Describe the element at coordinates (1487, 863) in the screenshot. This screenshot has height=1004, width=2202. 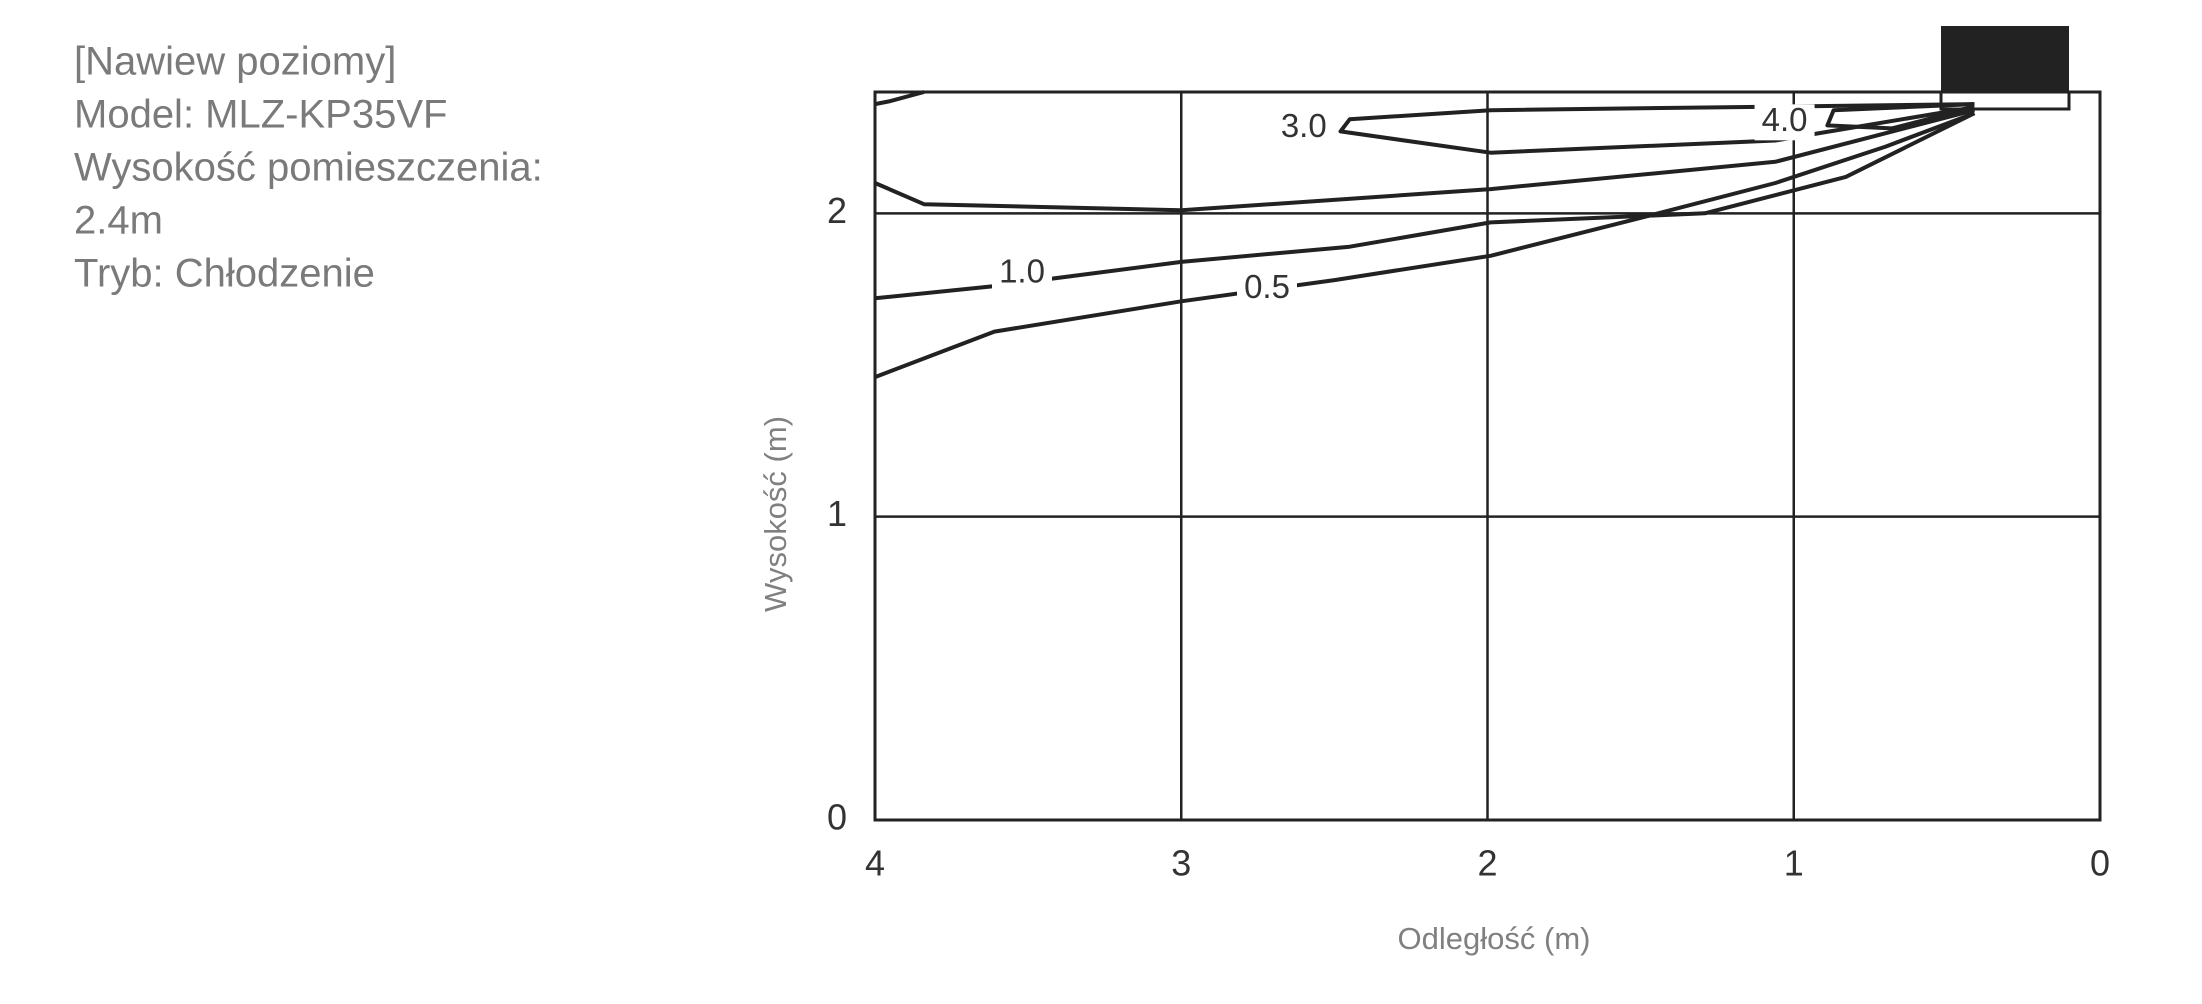
I see `x-tick-label: 2` at that location.